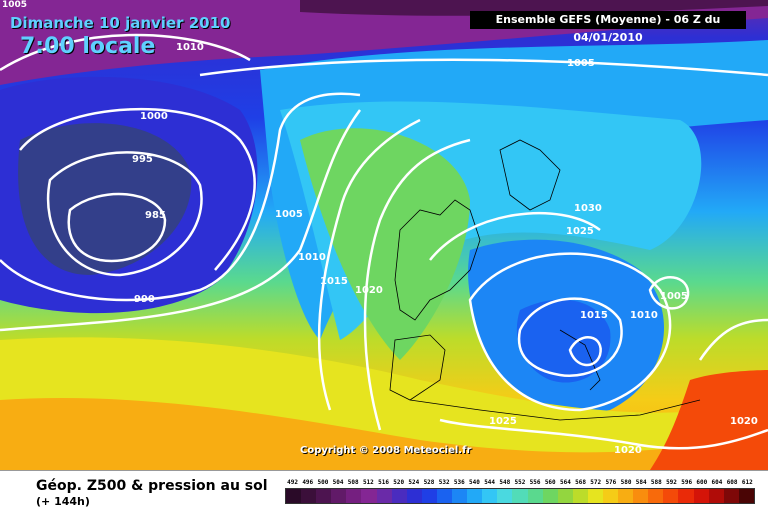 The height and width of the screenshot is (513, 768). I want to click on scale-label: 516, so click(383, 482).